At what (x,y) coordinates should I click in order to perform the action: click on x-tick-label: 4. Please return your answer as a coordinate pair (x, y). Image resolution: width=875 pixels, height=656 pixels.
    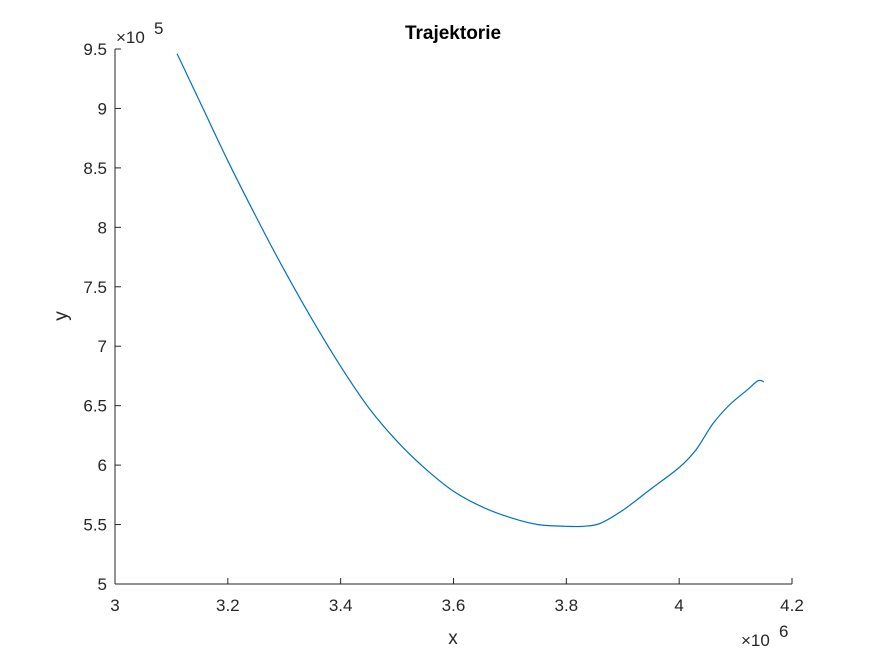
    Looking at the image, I should click on (678, 605).